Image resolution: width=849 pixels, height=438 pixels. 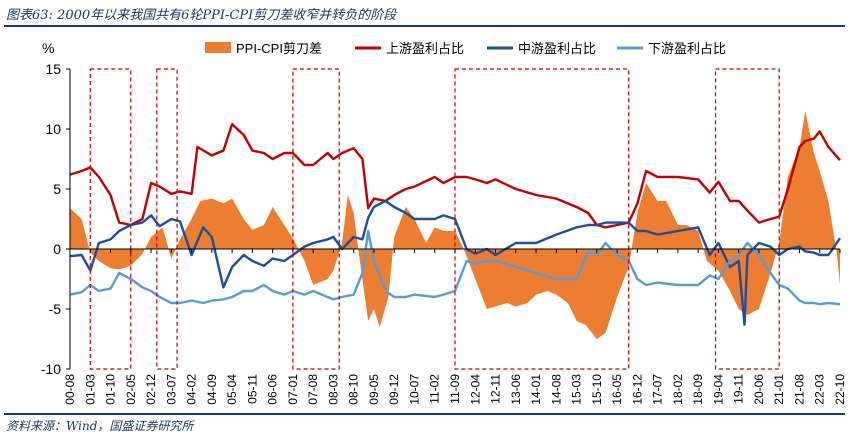 I want to click on x-tick-label: 15-10, so click(x=597, y=389).